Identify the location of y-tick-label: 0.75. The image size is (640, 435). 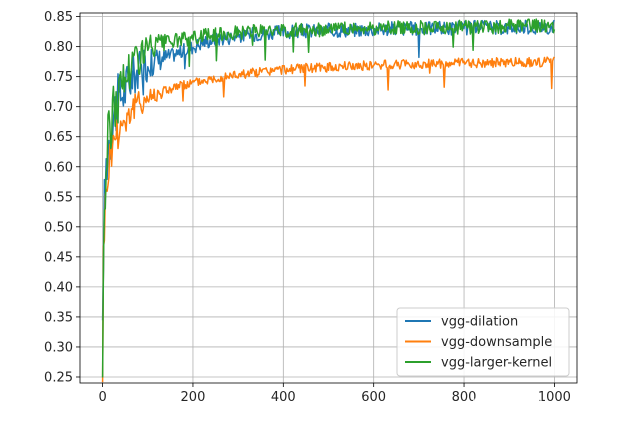
(58, 77).